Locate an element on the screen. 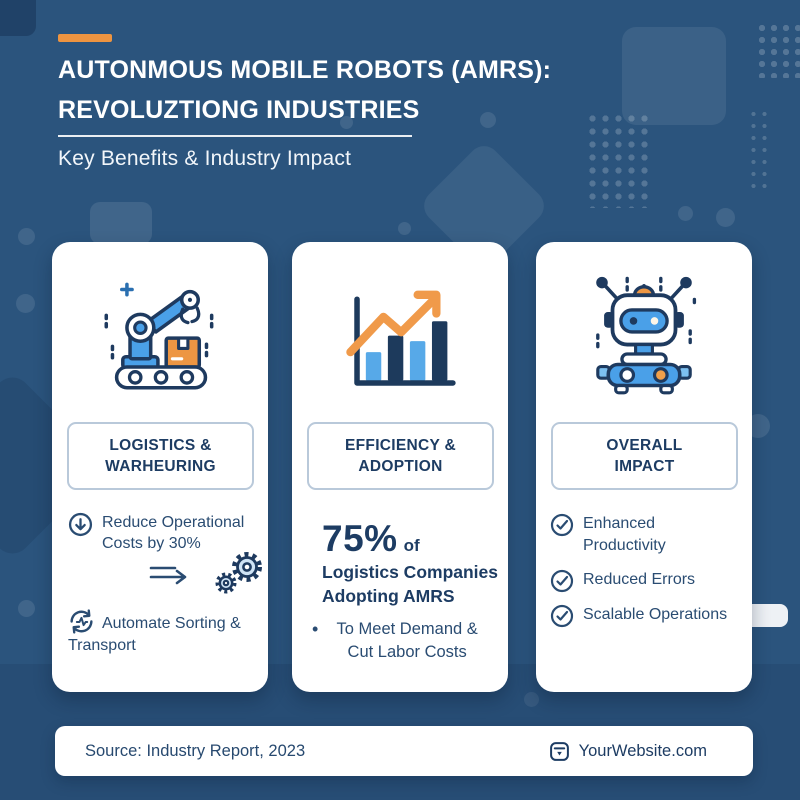 This screenshot has height=800, width=800. card-title-efficiency: EFFICIENCY & ADOPTION is located at coordinates (400, 456).